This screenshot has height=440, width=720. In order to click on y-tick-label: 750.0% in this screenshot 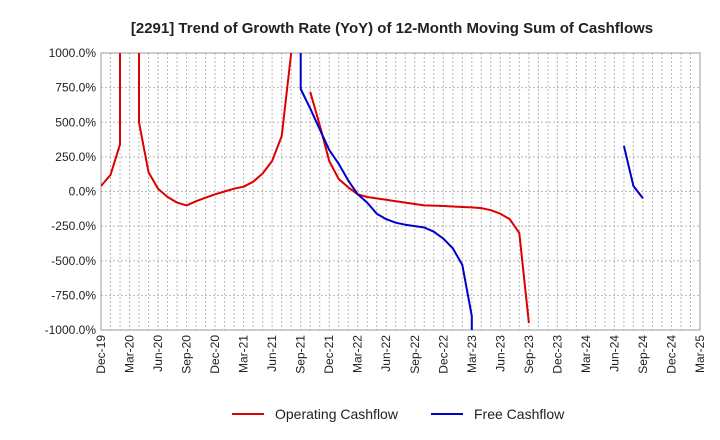, I will do `click(75, 88)`.